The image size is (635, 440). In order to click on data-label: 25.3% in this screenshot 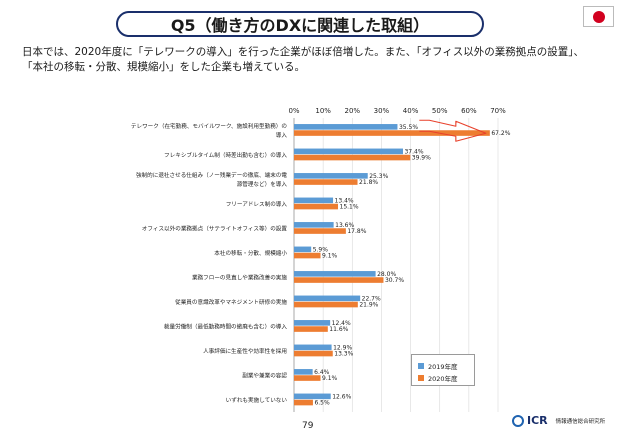, I will do `click(378, 176)`.